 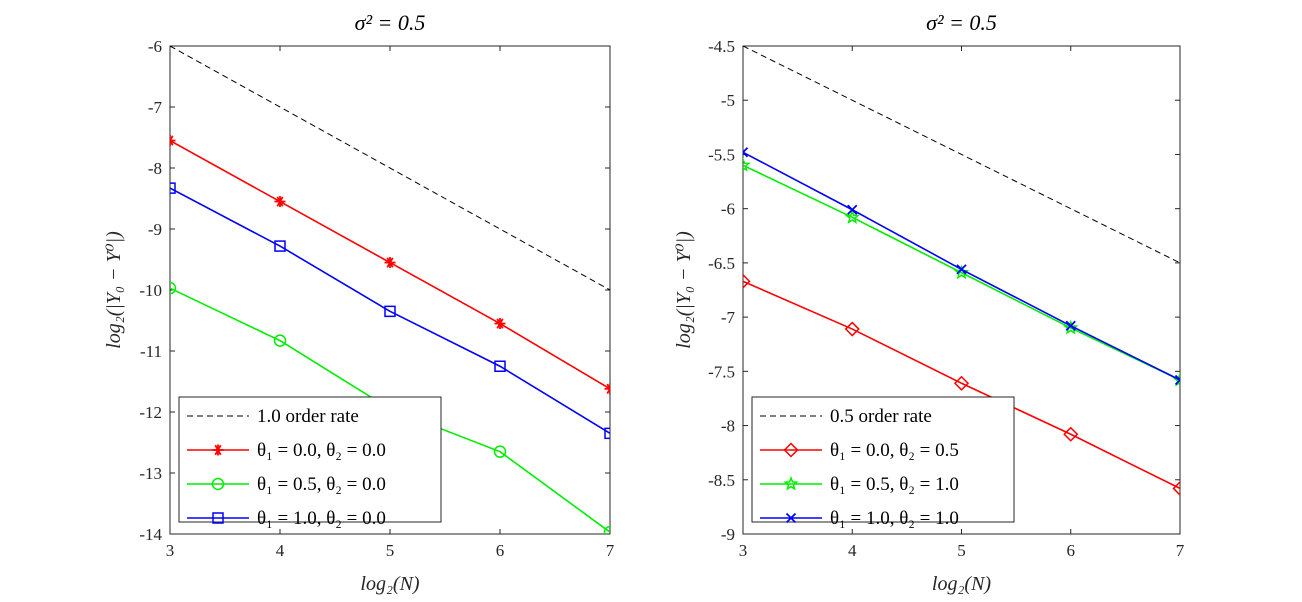 What do you see at coordinates (151, 351) in the screenshot?
I see `y-tick-label: -11` at bounding box center [151, 351].